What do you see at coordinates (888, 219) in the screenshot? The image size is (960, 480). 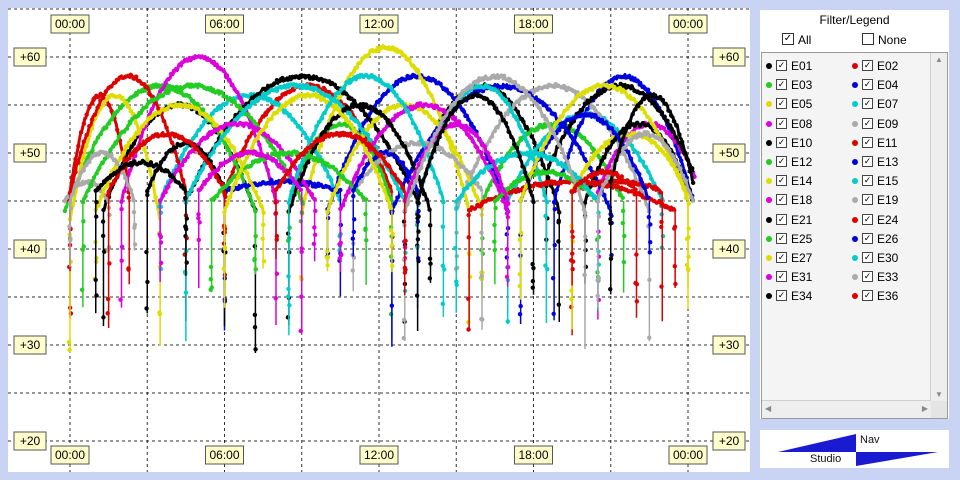 I see `legend-label: E24` at bounding box center [888, 219].